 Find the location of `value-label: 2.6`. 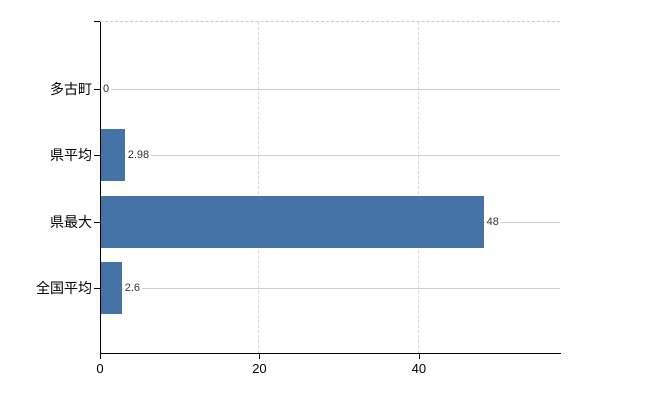

value-label: 2.6 is located at coordinates (132, 288).